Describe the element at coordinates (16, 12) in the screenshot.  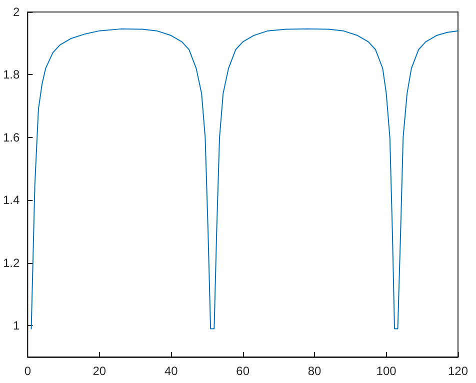
I see `y-tick-label: 2` at that location.